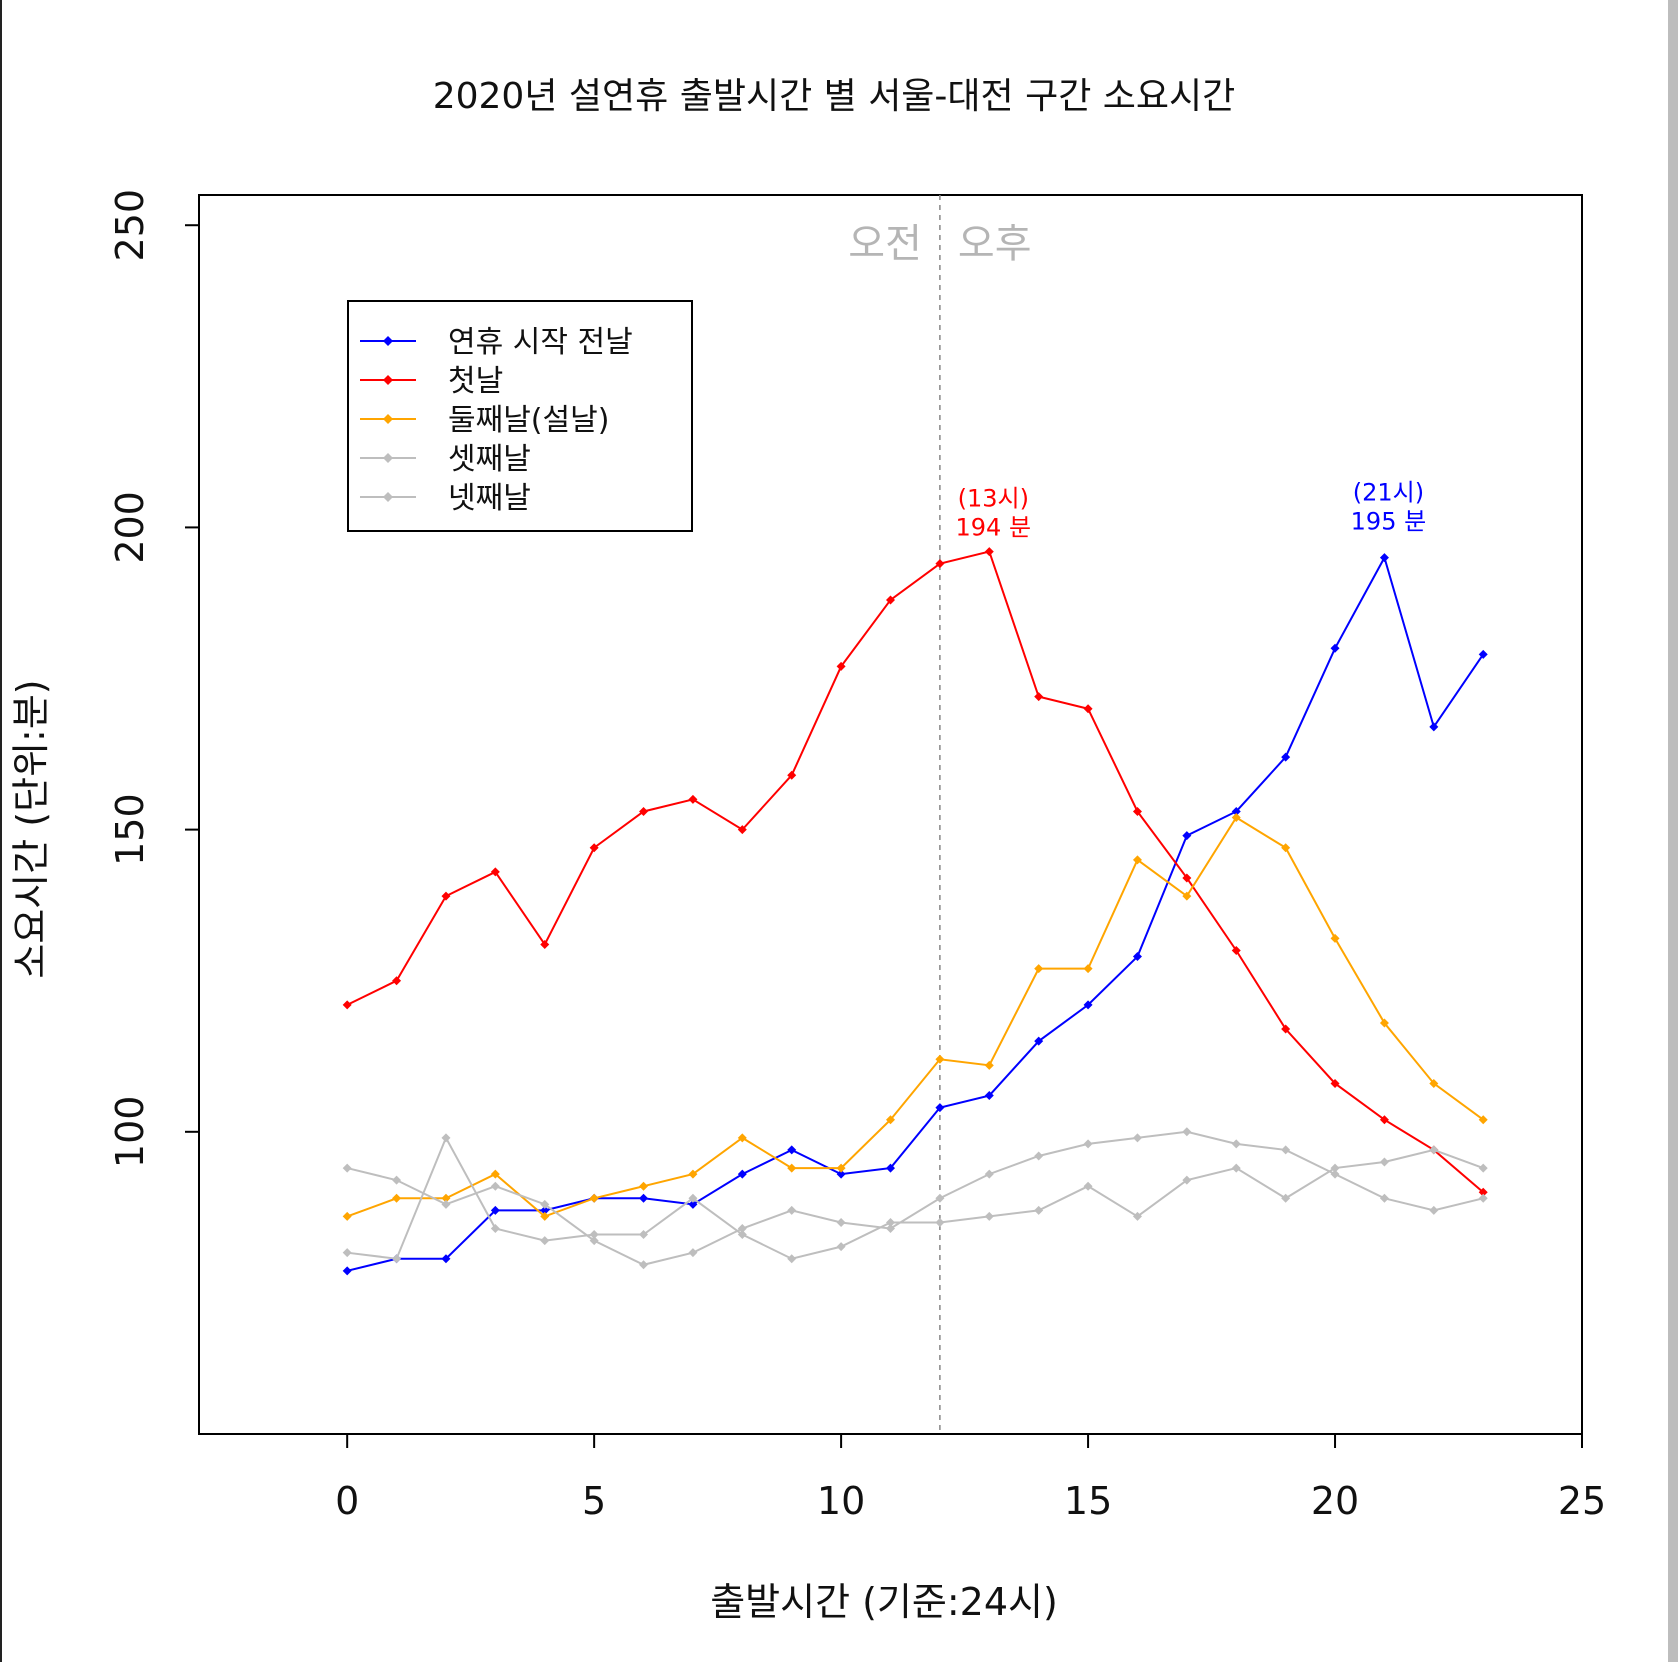  What do you see at coordinates (841, 1501) in the screenshot?
I see `x-tick-label: 10` at bounding box center [841, 1501].